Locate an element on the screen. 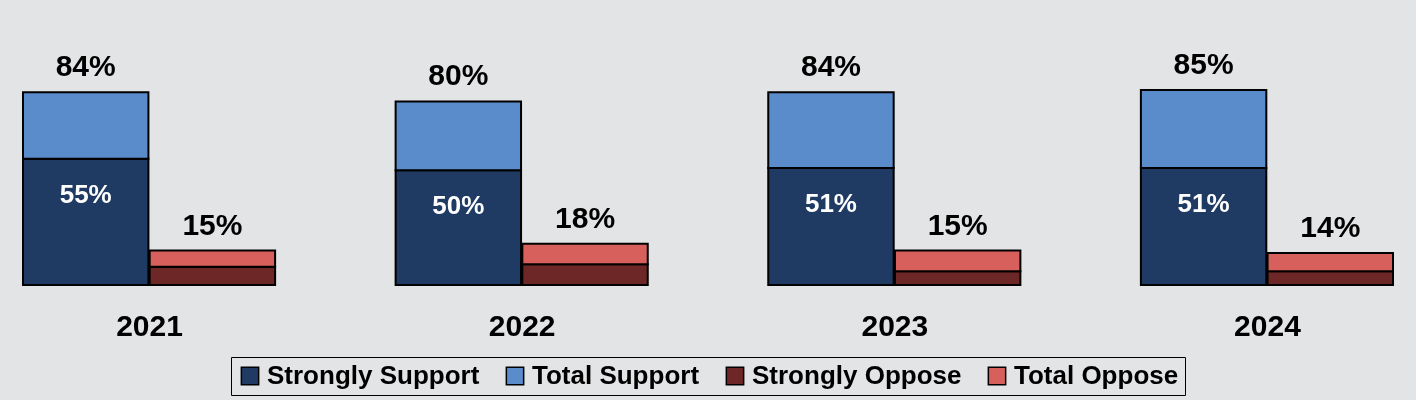  total-label: 85% is located at coordinates (1203, 63).